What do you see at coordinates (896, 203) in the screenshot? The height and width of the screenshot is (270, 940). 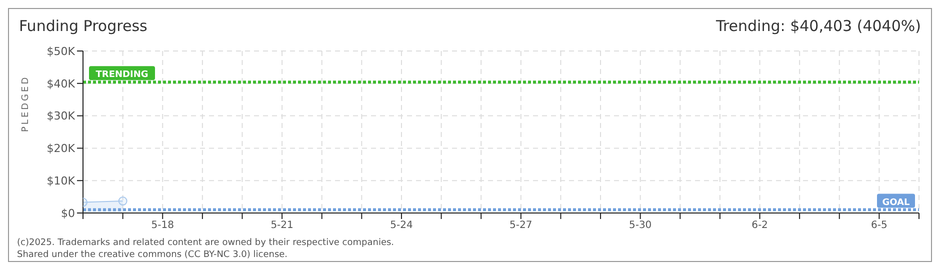 I see `ref-line-label: GOAL` at bounding box center [896, 203].